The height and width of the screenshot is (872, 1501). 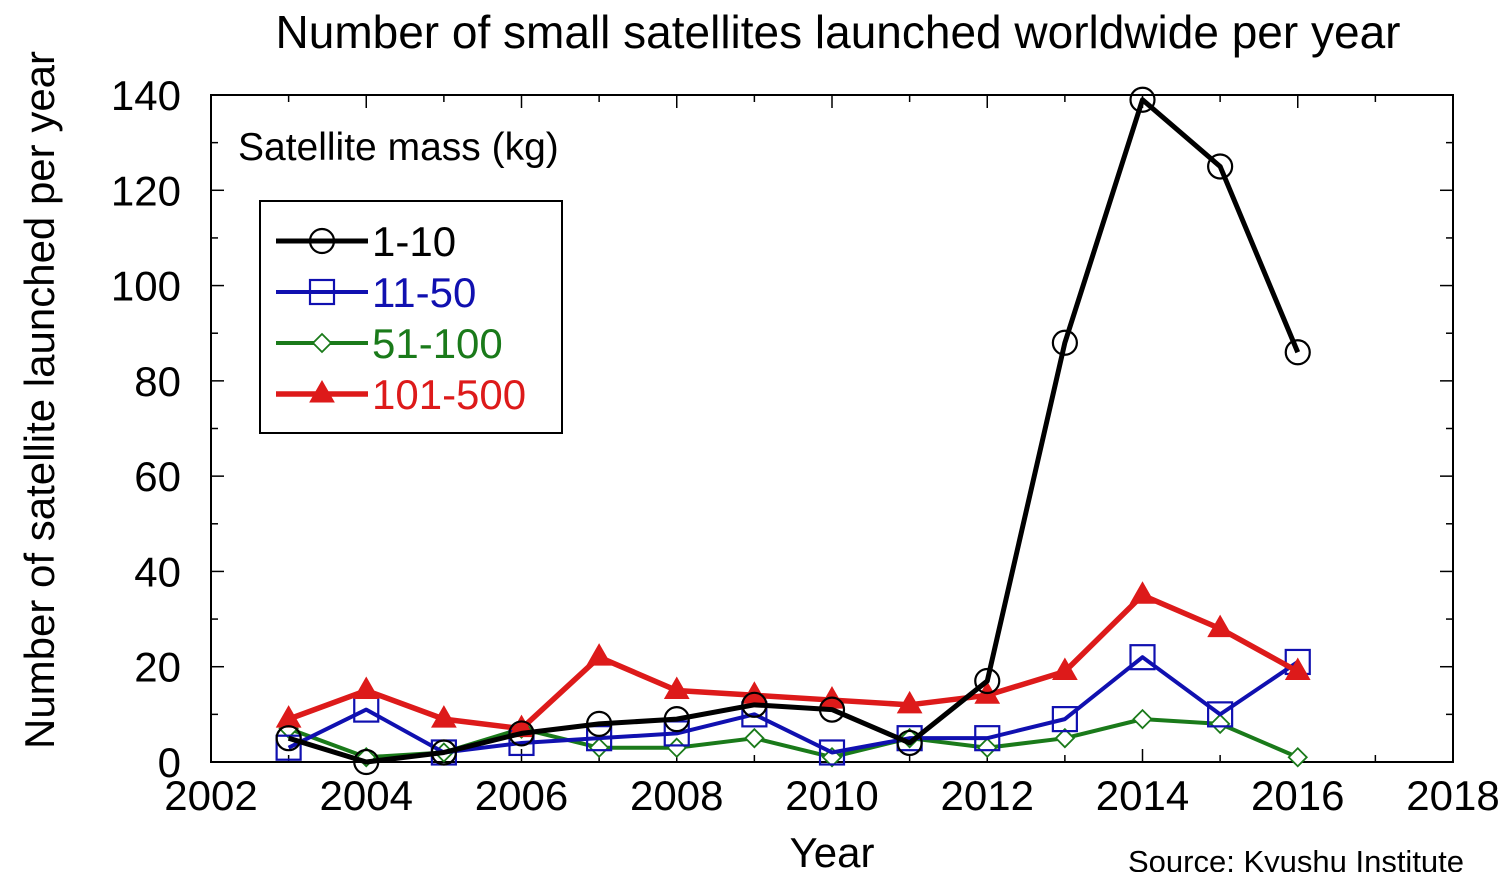 What do you see at coordinates (1142, 795) in the screenshot?
I see `x-tick-label: 2014` at bounding box center [1142, 795].